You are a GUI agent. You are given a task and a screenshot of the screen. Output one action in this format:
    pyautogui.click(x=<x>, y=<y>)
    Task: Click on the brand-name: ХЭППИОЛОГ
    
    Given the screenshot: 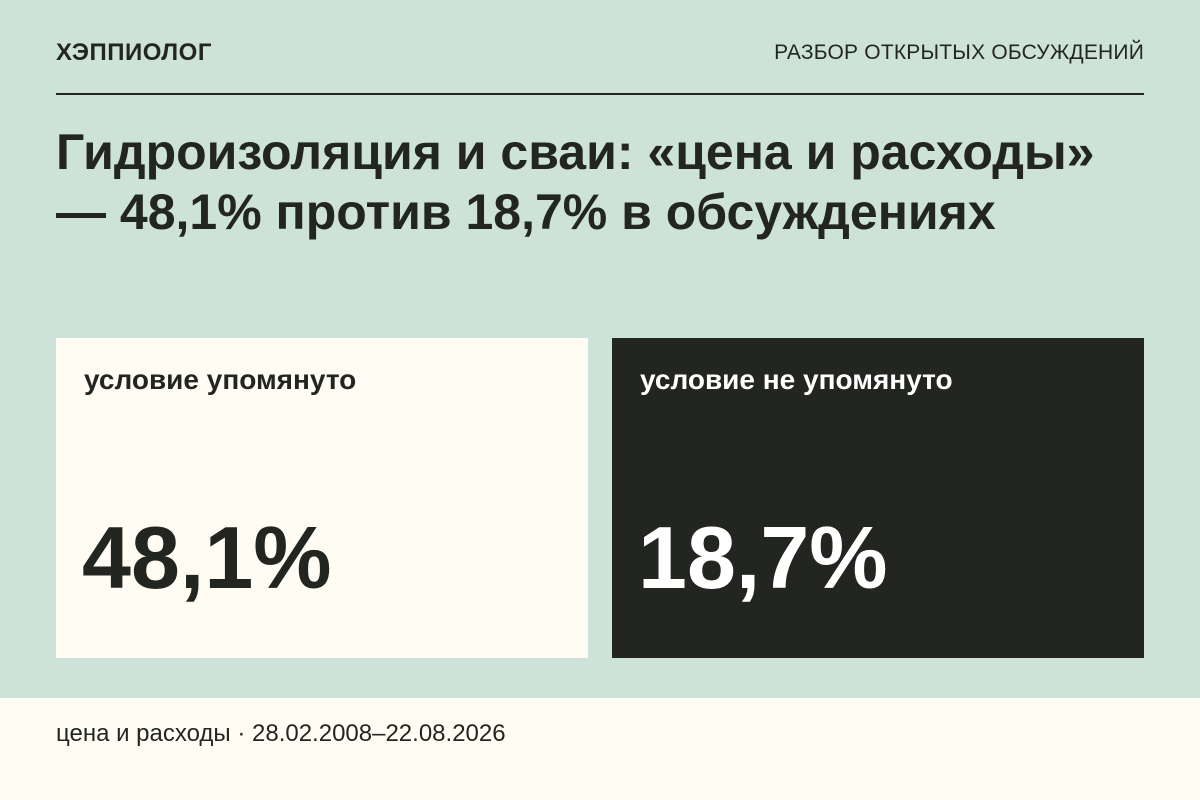 What is the action you would take?
    pyautogui.click(x=134, y=52)
    